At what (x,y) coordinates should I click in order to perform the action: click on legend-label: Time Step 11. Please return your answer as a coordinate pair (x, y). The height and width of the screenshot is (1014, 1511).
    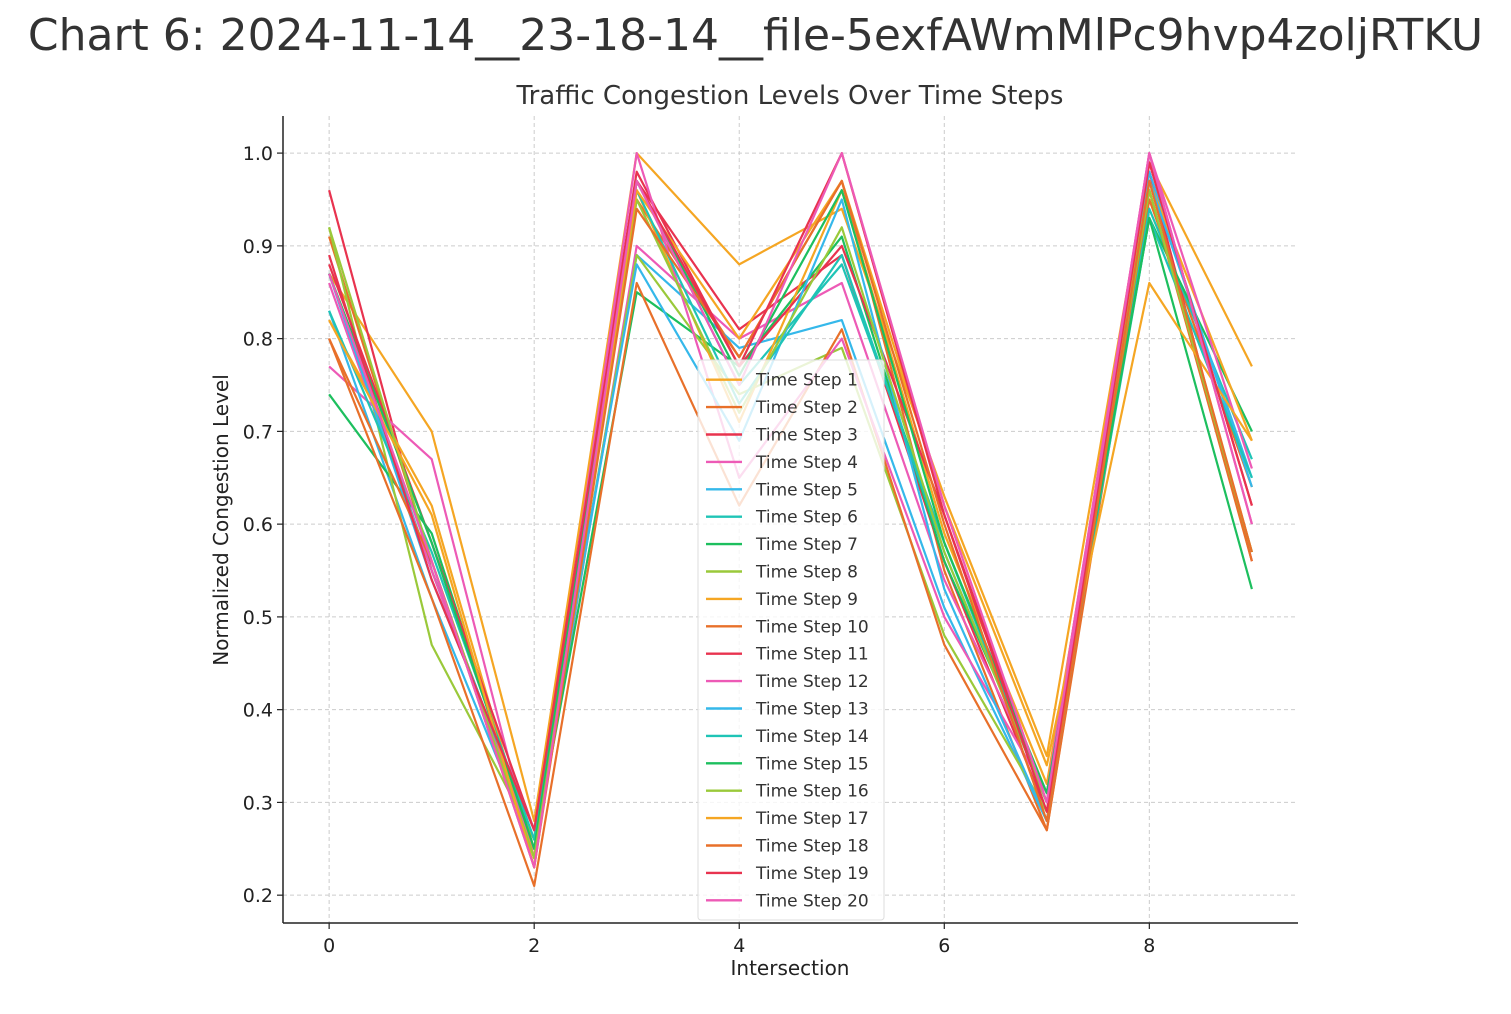
    Looking at the image, I should click on (812, 655).